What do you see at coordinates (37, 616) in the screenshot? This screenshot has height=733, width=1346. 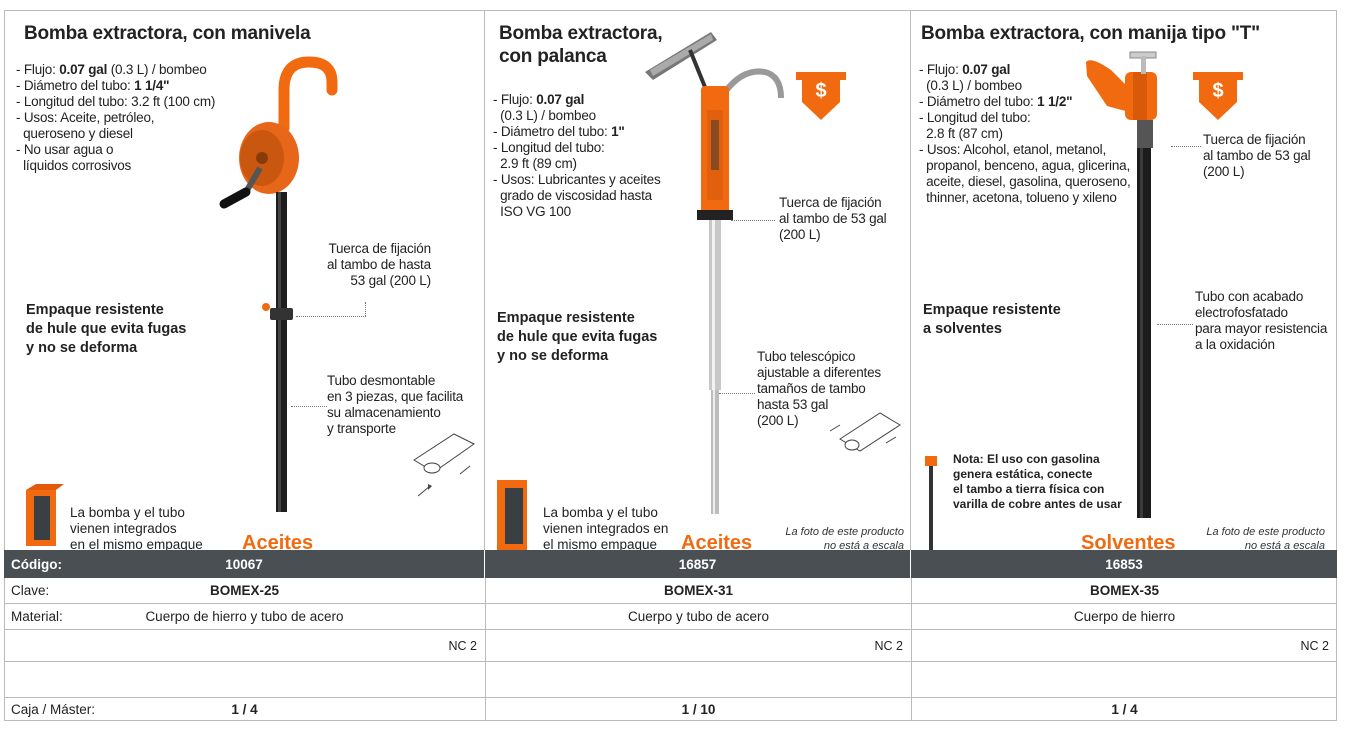 I see `material-label: Material:` at bounding box center [37, 616].